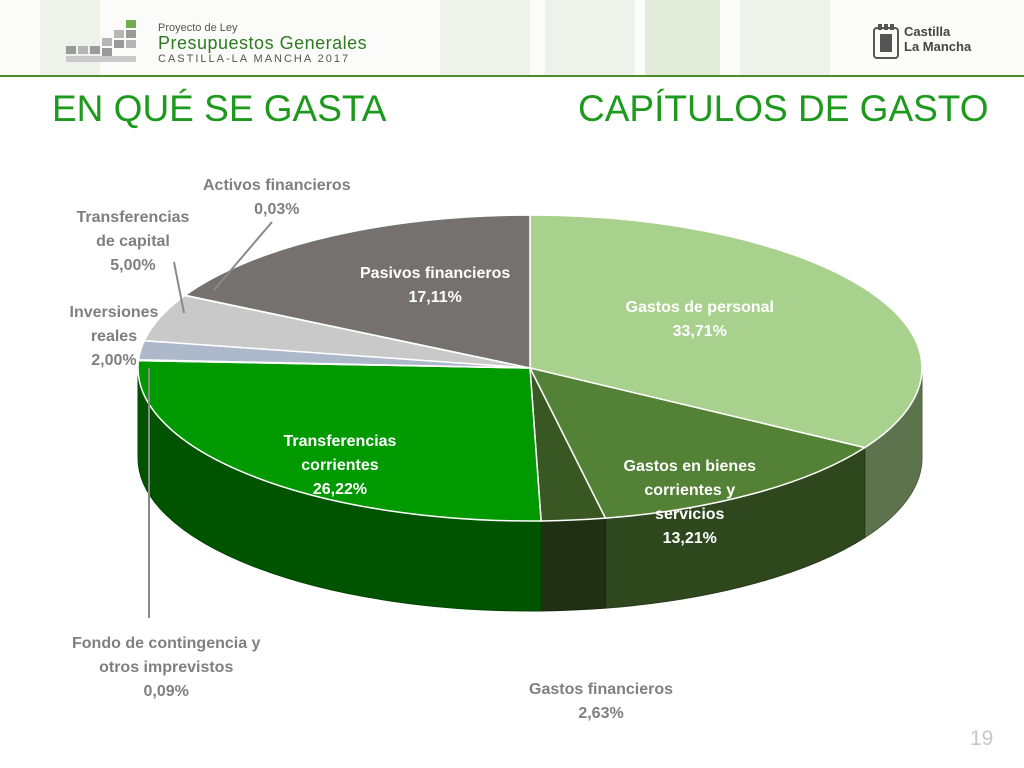 This screenshot has width=1024, height=768. What do you see at coordinates (601, 713) in the screenshot?
I see `data-label-value: 2,63%` at bounding box center [601, 713].